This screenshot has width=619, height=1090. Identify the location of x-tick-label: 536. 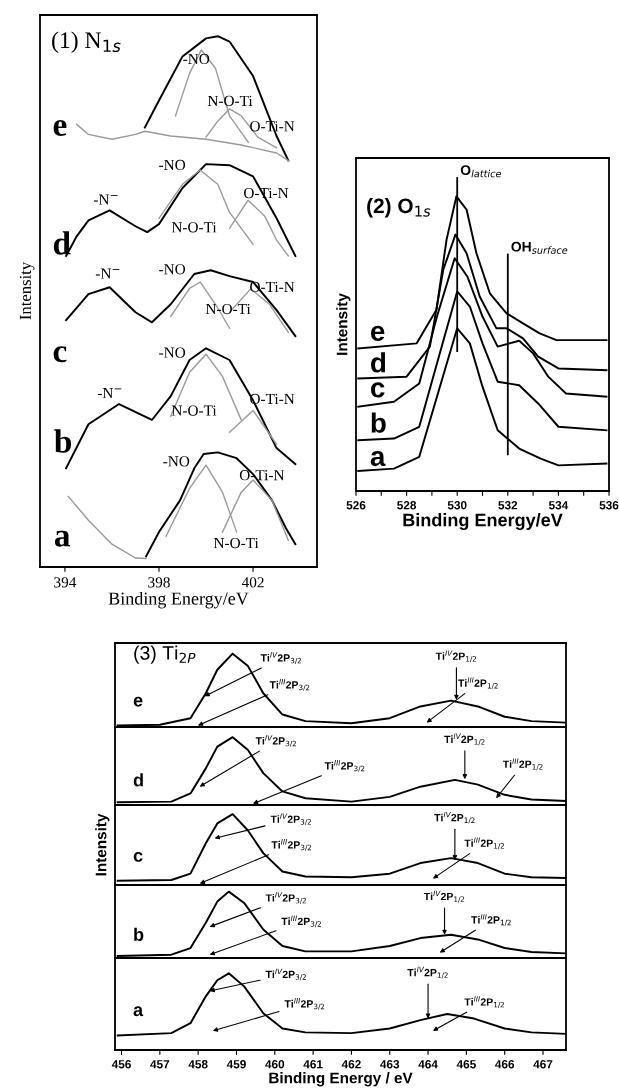
(609, 505).